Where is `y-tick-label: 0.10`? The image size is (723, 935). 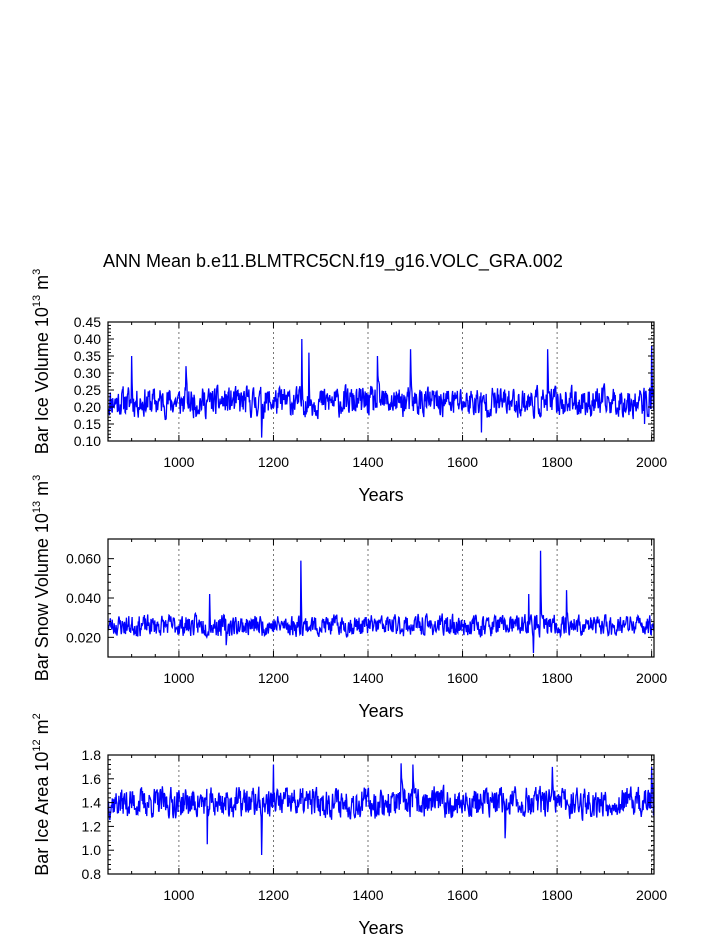 y-tick-label: 0.10 is located at coordinates (87, 441).